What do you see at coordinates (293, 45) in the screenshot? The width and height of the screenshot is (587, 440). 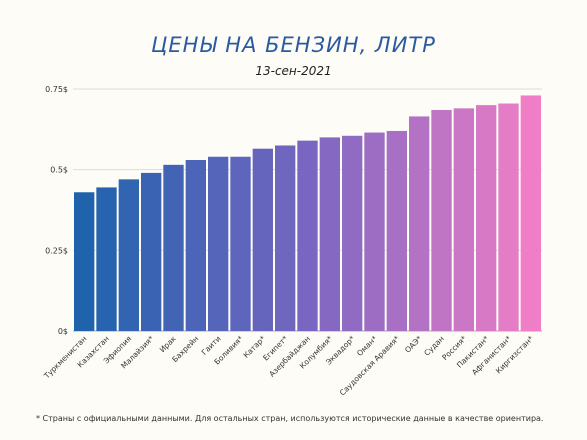 I see `chart-title: ЦЕНЫ НА БЕНЗИН, ЛИТР` at bounding box center [293, 45].